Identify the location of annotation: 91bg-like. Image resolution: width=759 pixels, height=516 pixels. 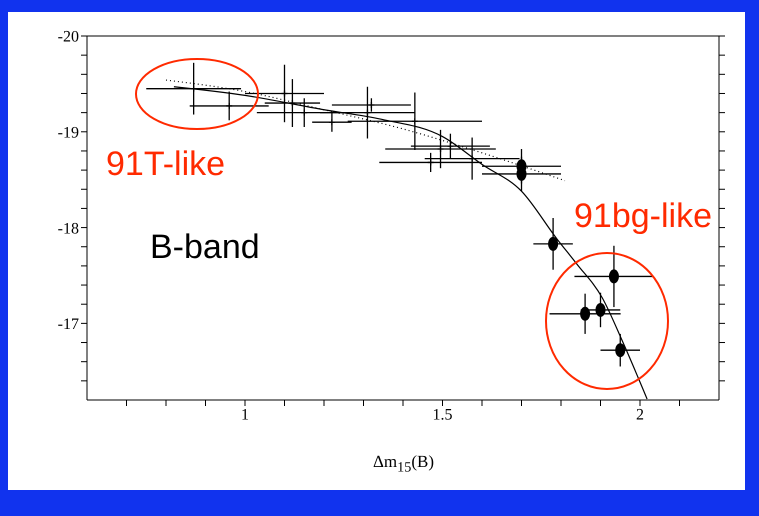
(643, 216).